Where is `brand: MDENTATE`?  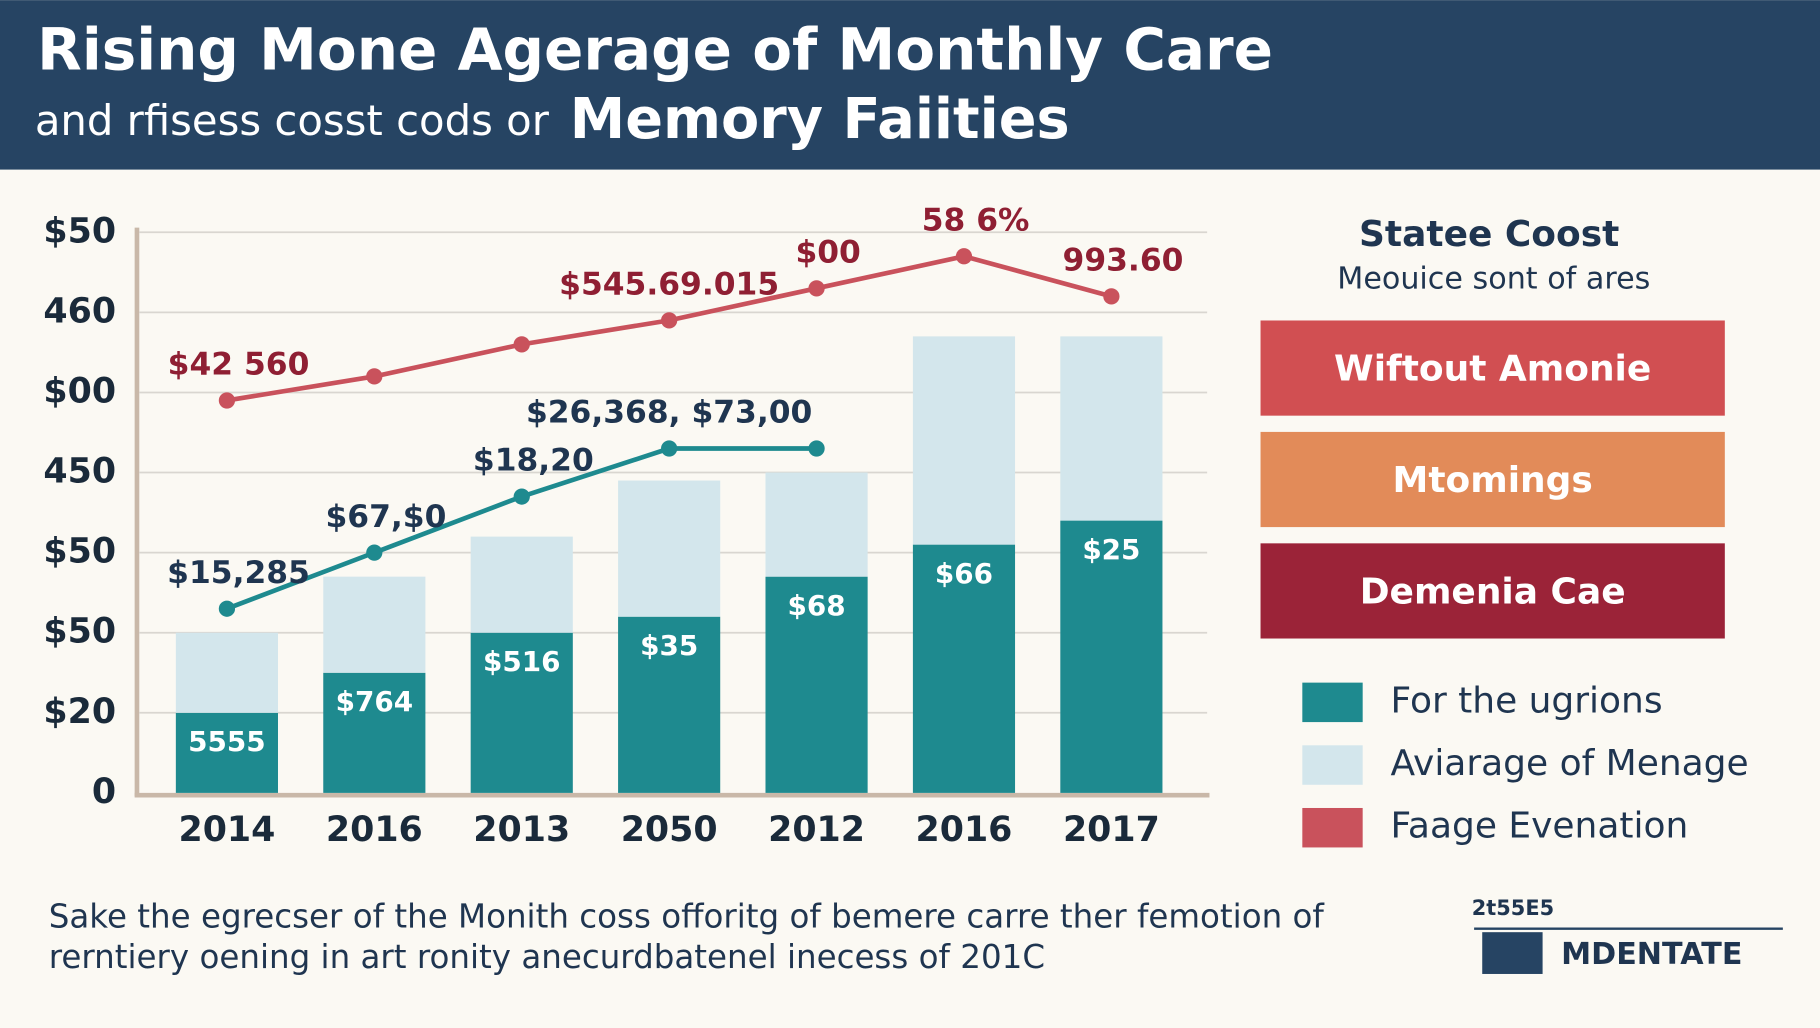 brand: MDENTATE is located at coordinates (1651, 954).